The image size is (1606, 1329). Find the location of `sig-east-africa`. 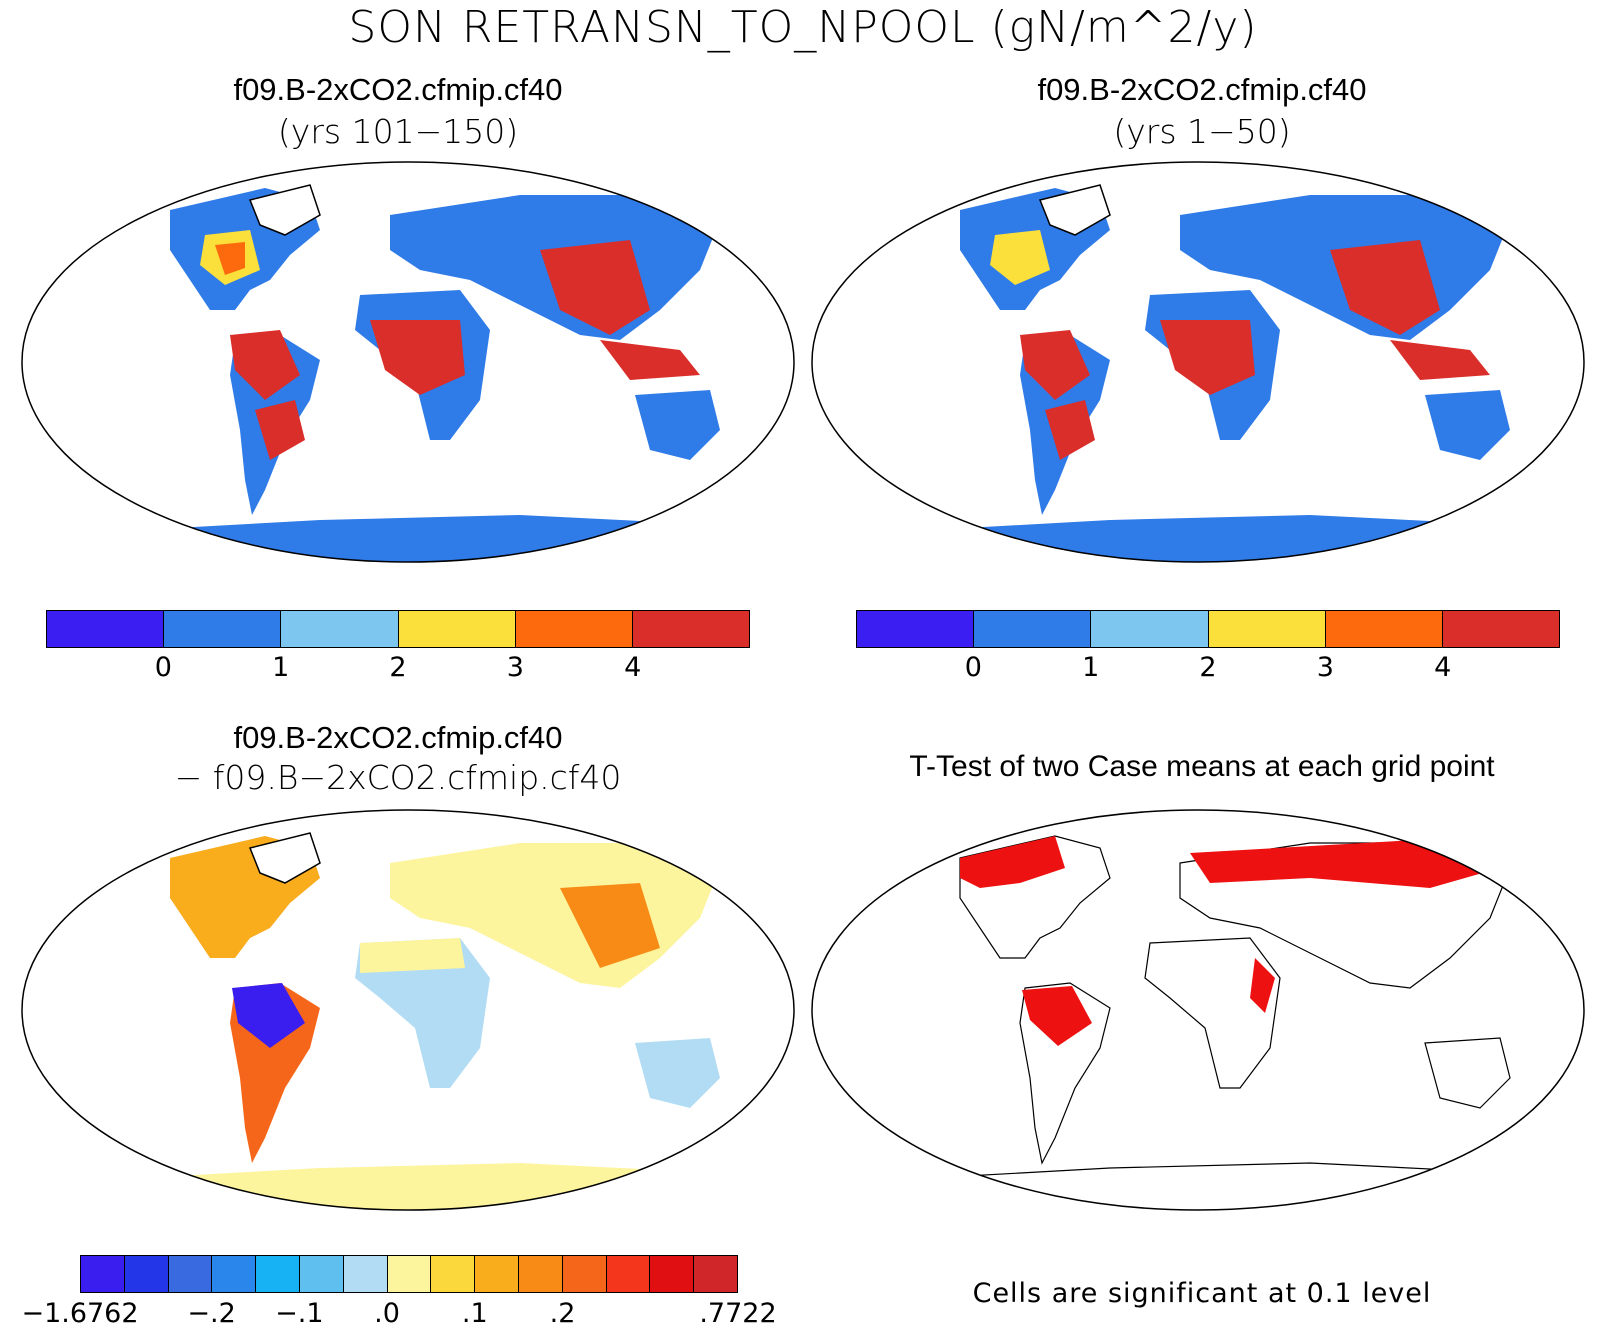

sig-east-africa is located at coordinates (1262, 985).